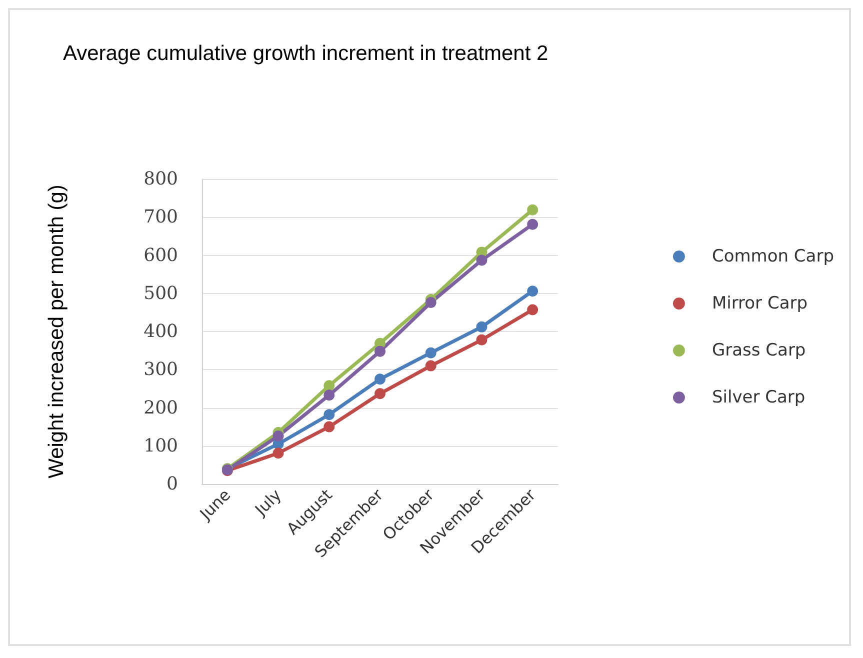  Describe the element at coordinates (759, 398) in the screenshot. I see `legend-label: Silver Carp` at that location.